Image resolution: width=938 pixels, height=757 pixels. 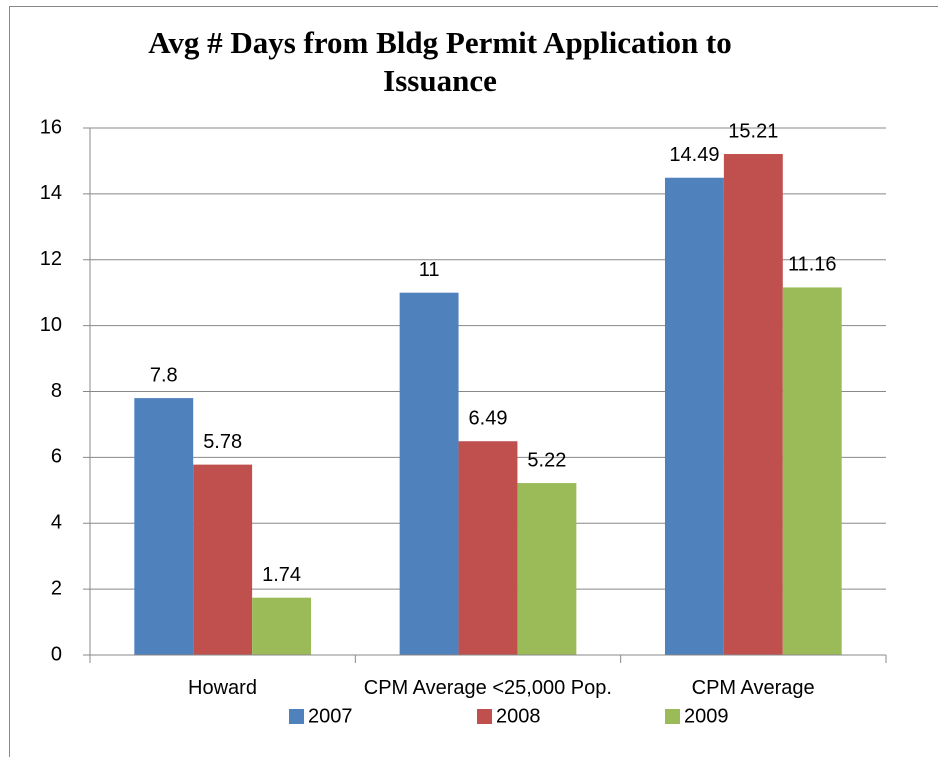 I want to click on y-tick-label: 0, so click(x=56, y=654).